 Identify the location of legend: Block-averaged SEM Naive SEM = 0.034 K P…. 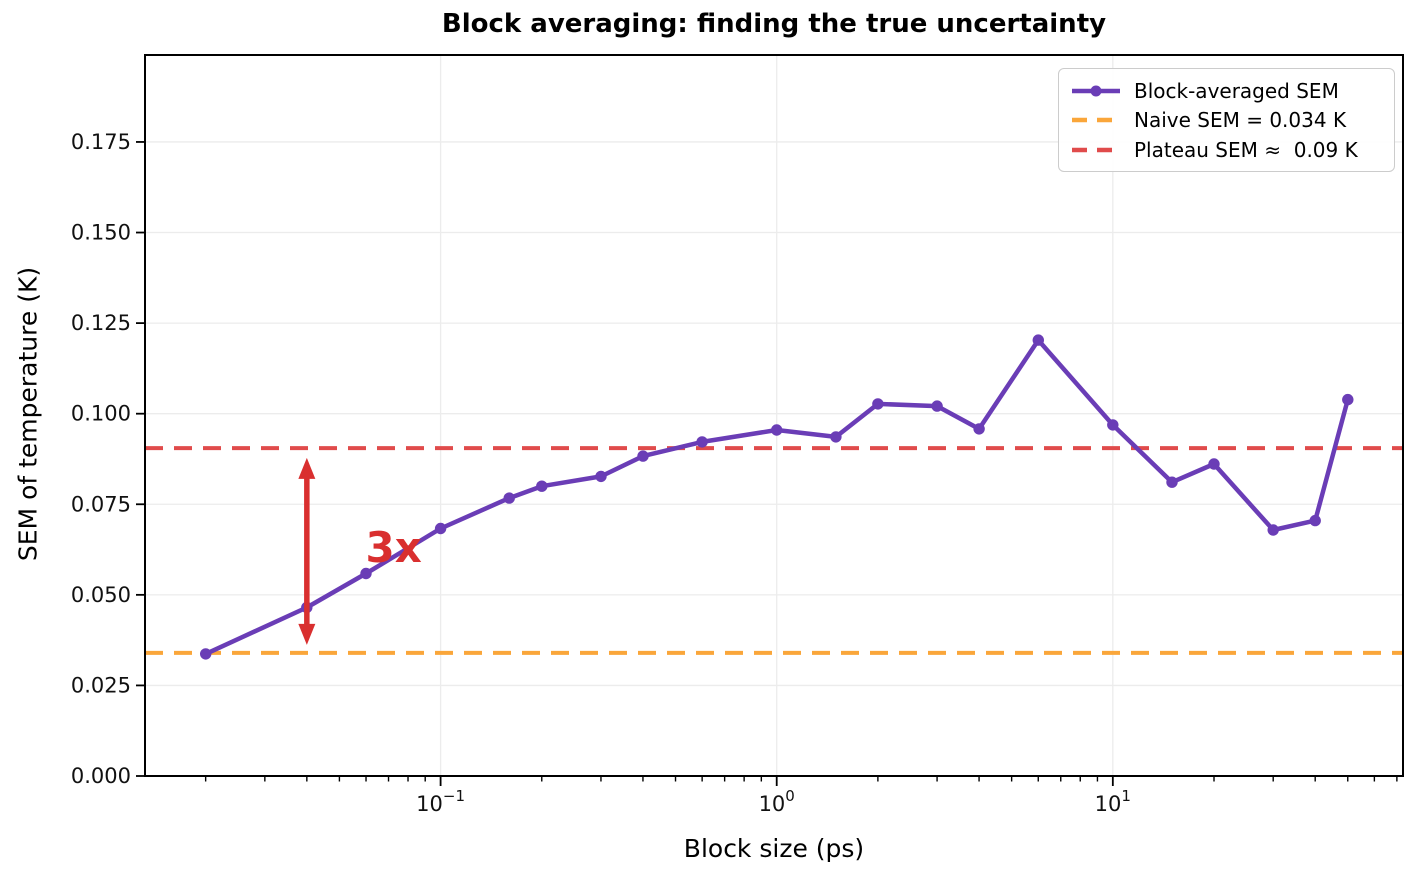
(1226, 120).